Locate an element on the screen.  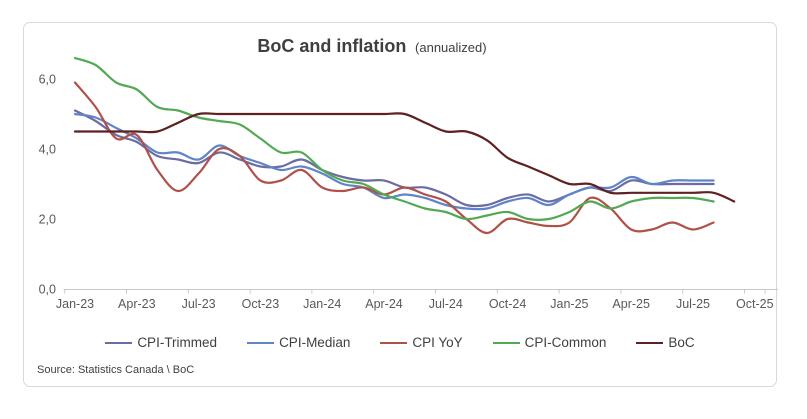
x-tick-label: Apr-24 is located at coordinates (384, 304).